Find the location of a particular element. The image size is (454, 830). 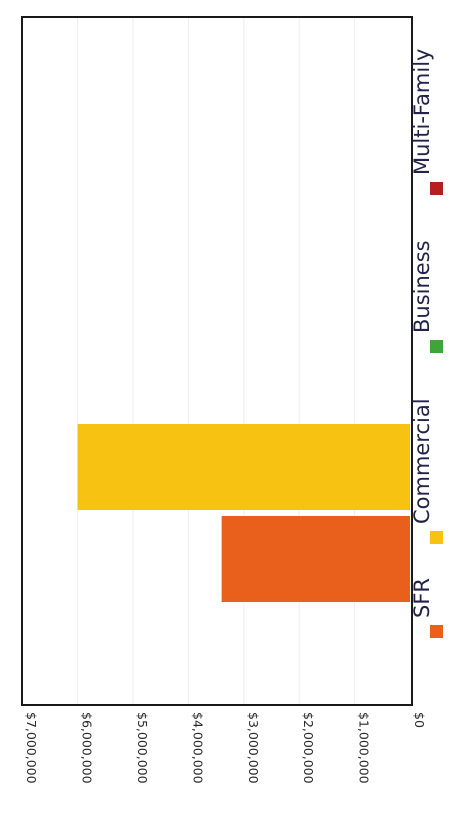

tick-label: $6,000,000 is located at coordinates (87, 748).